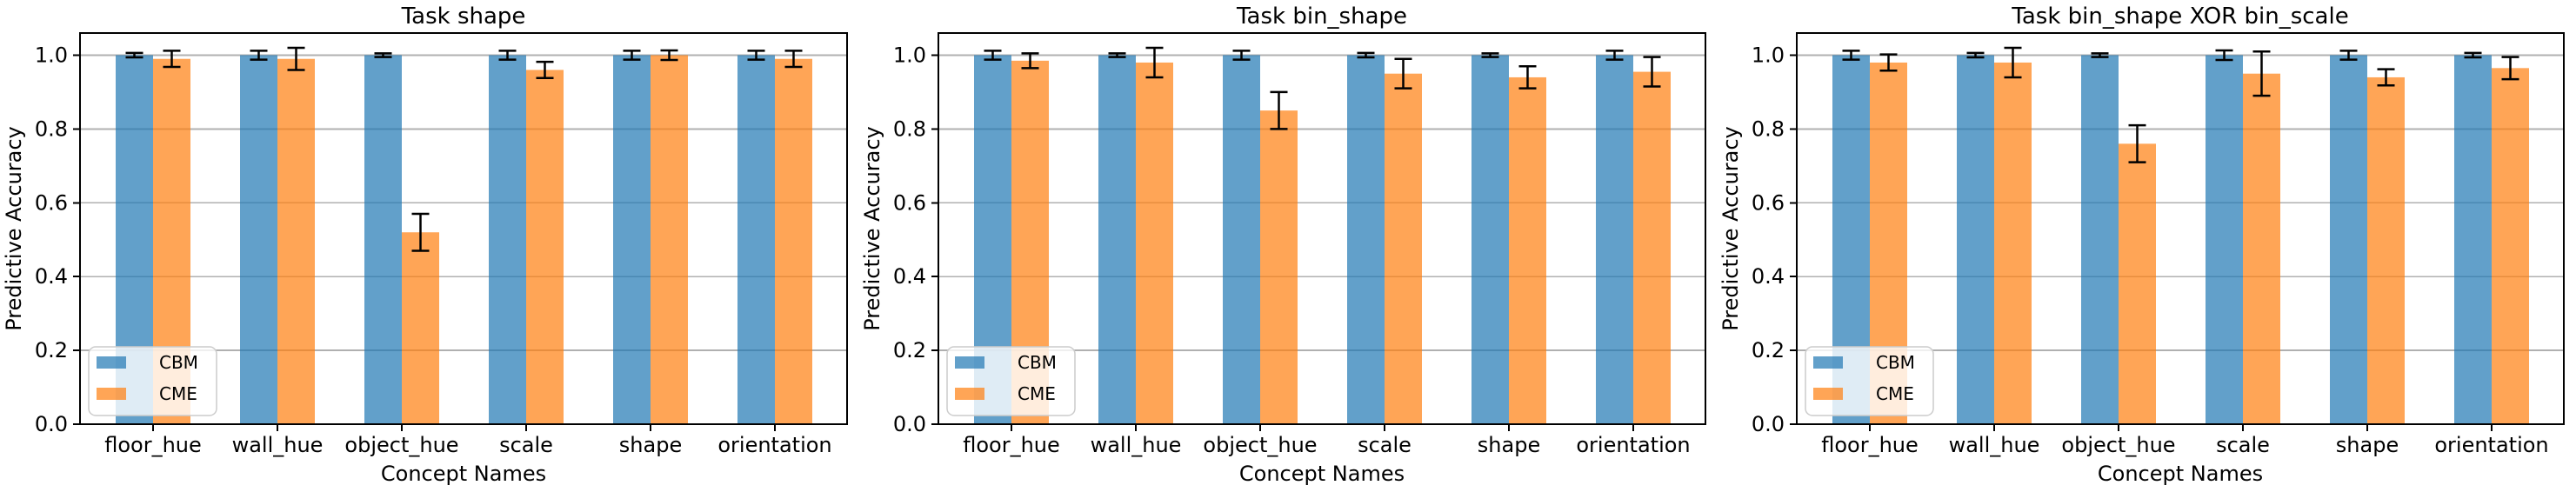  I want to click on subplot-title: Task shape, so click(463, 16).